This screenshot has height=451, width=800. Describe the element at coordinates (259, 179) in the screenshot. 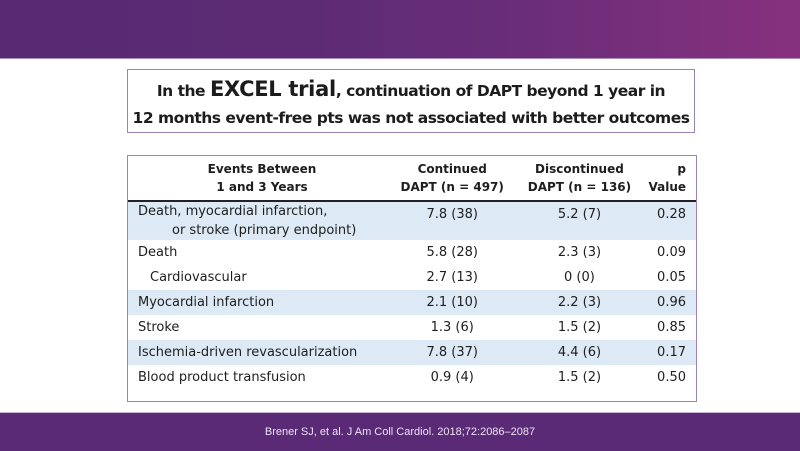

I see `header-events: Events Between 1 and 3 Years` at that location.